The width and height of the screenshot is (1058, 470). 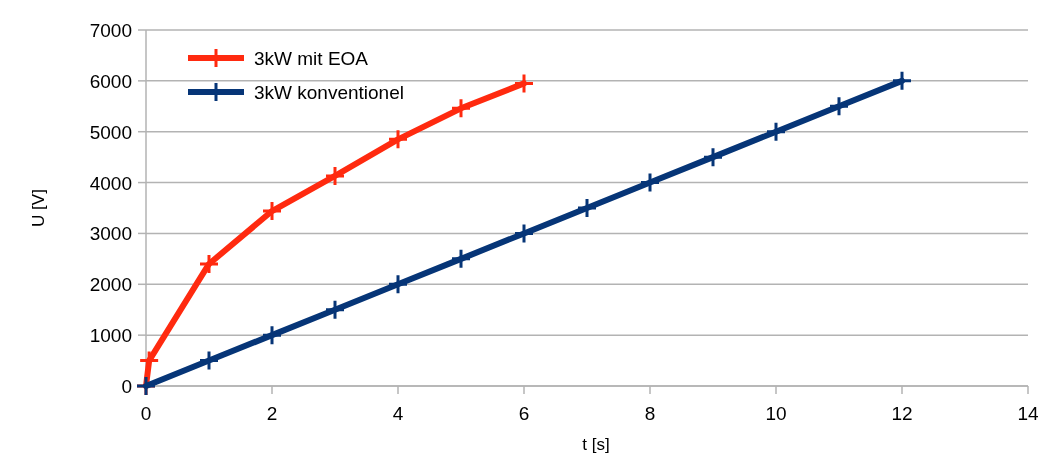 What do you see at coordinates (110, 132) in the screenshot?
I see `y-tick-label: 5000` at bounding box center [110, 132].